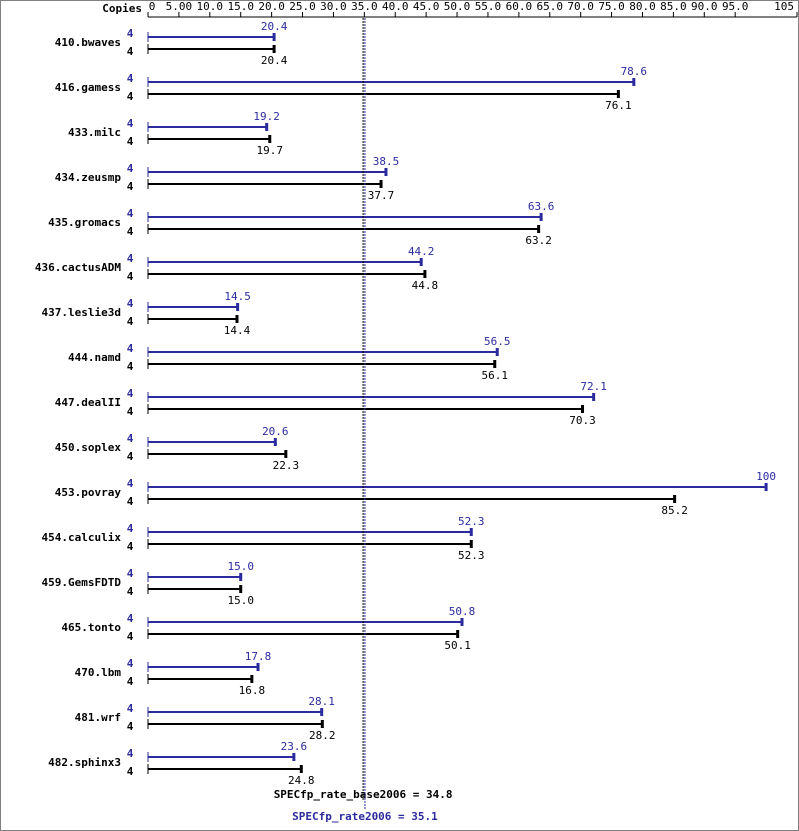 The width and height of the screenshot is (799, 831). What do you see at coordinates (301, 780) in the screenshot?
I see `value-label: 24.8` at bounding box center [301, 780].